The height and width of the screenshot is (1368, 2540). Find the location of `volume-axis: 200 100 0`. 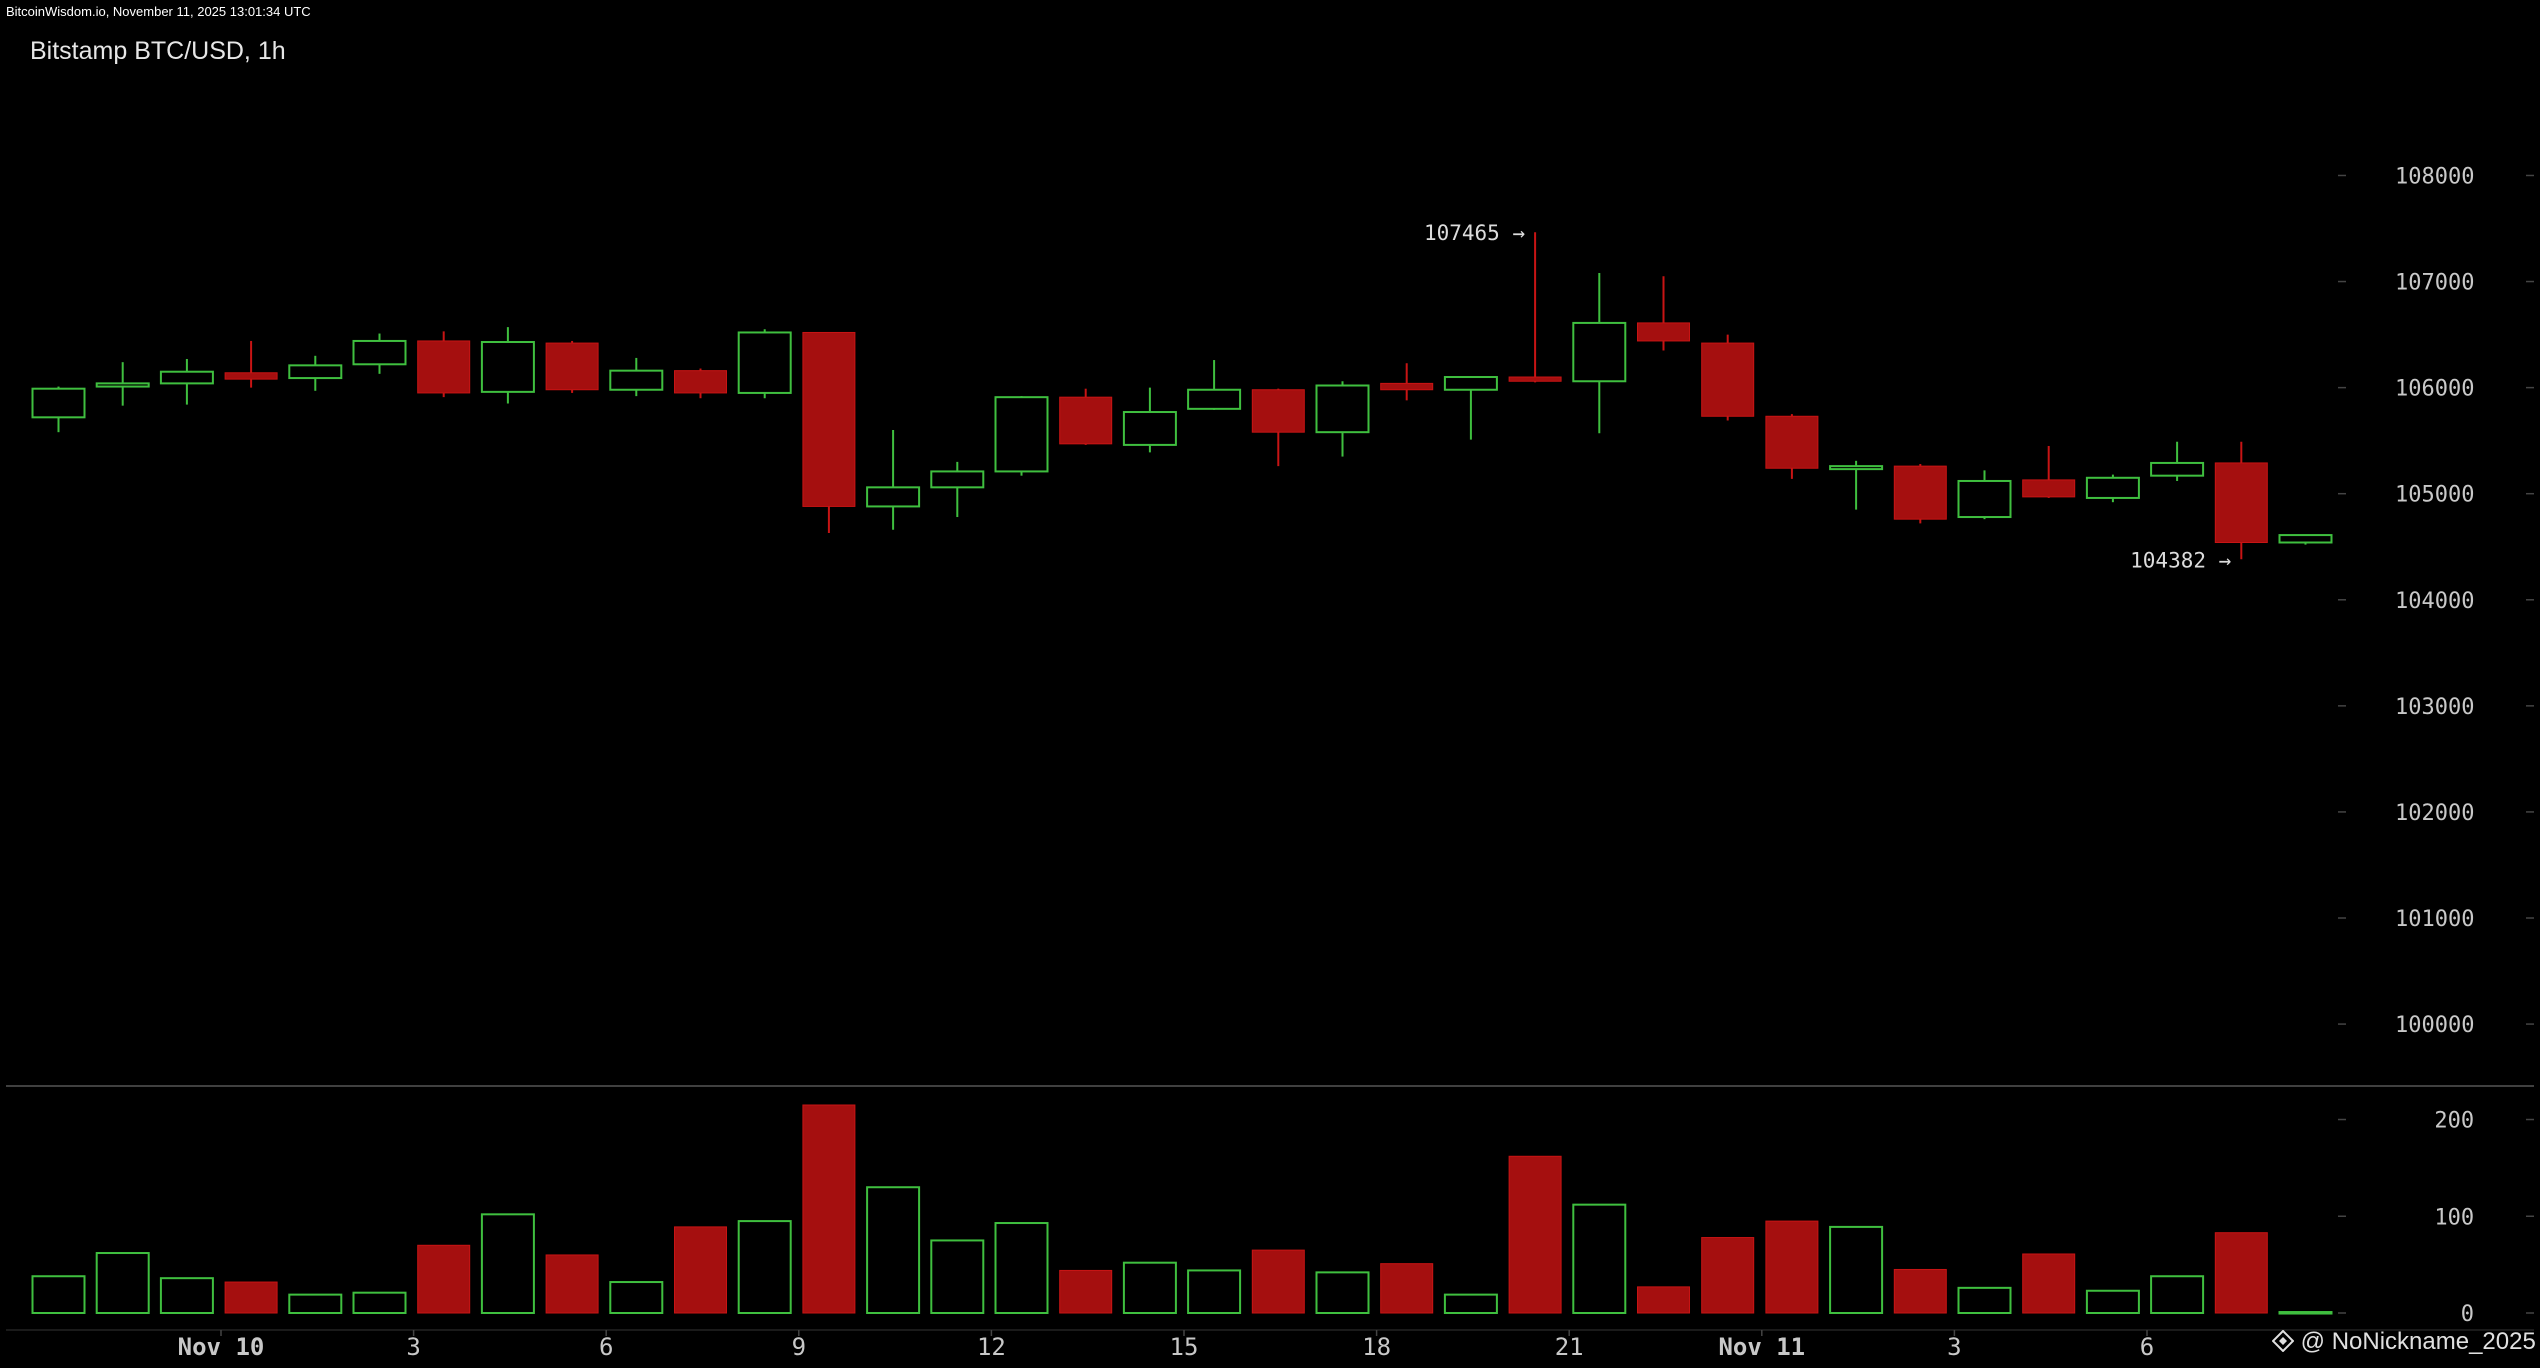

volume-axis: 200 100 0 is located at coordinates (2436, 1218).